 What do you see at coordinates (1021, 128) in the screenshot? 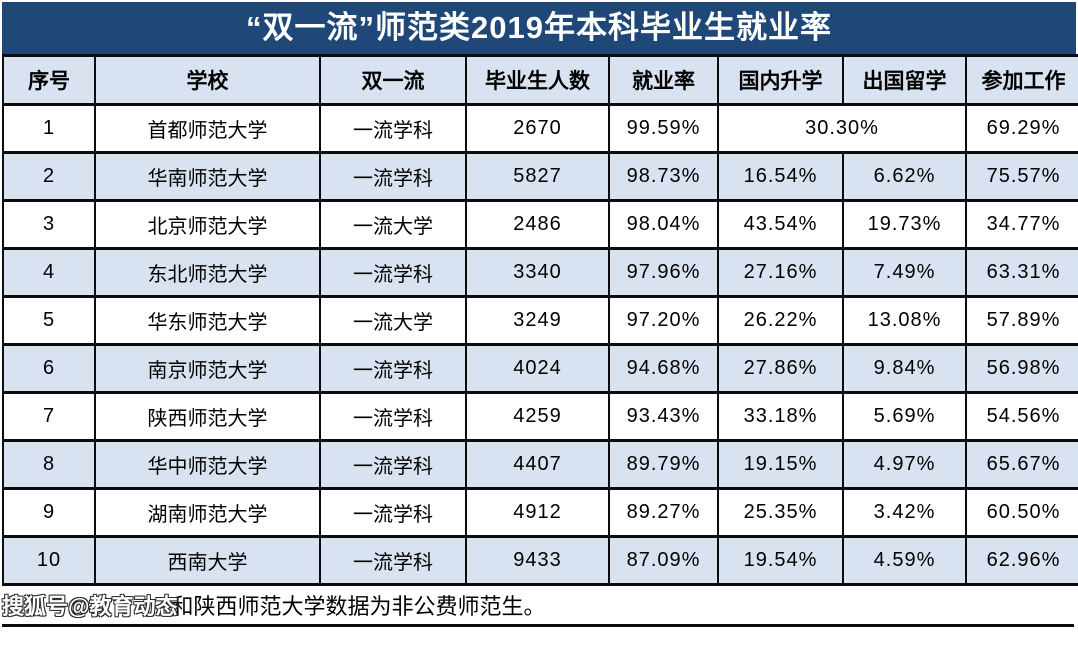
I see `cell-work: 69.29%` at bounding box center [1021, 128].